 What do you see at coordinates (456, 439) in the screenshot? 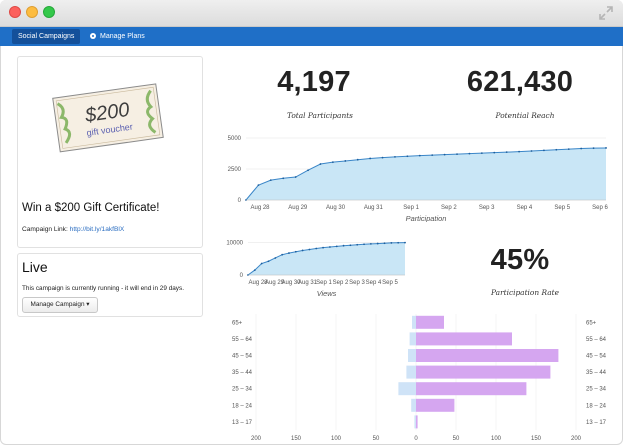
I see `x-tick-label: 50` at bounding box center [456, 439].